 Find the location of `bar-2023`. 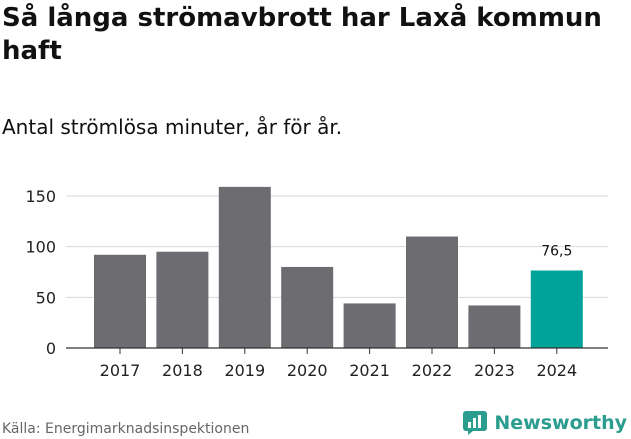

bar-2023 is located at coordinates (494, 326).